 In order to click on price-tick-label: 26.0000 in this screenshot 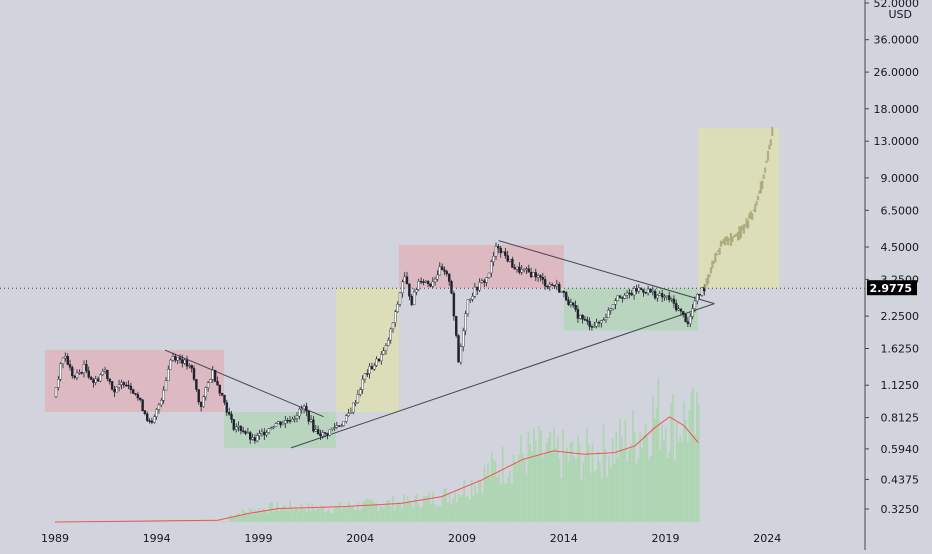, I will do `click(897, 72)`.